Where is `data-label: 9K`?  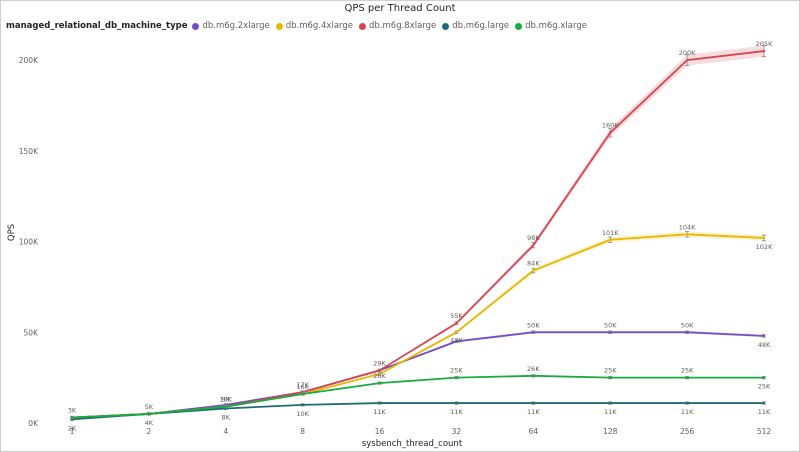
data-label: 9K is located at coordinates (226, 400).